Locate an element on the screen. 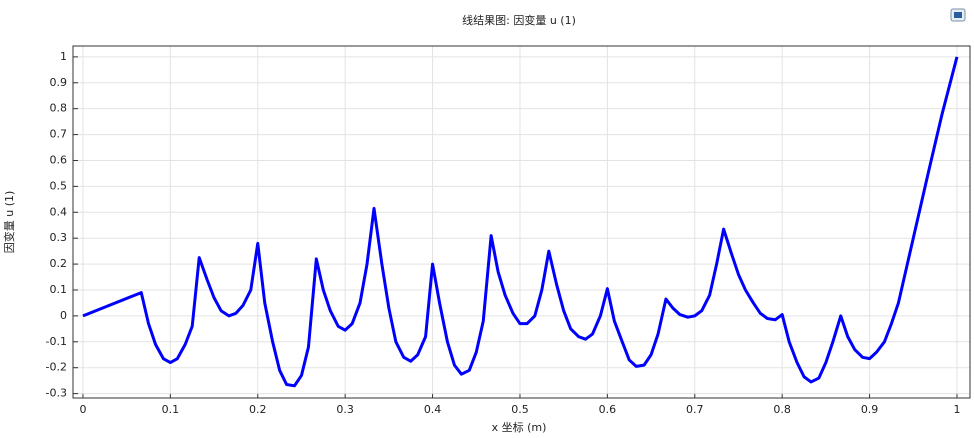 The height and width of the screenshot is (438, 974). y-tick-label: 0.5 is located at coordinates (59, 185).